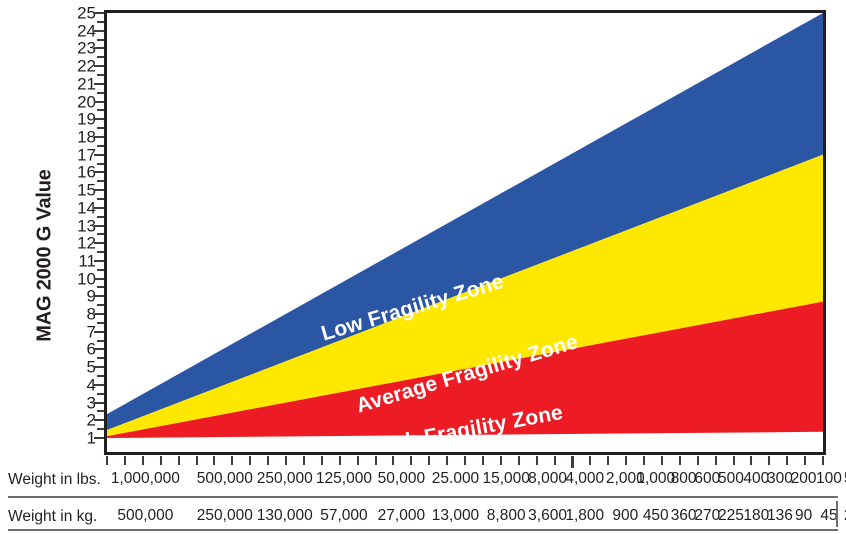 The height and width of the screenshot is (534, 846). Describe the element at coordinates (829, 515) in the screenshot. I see `weight-kg-value: 45` at that location.